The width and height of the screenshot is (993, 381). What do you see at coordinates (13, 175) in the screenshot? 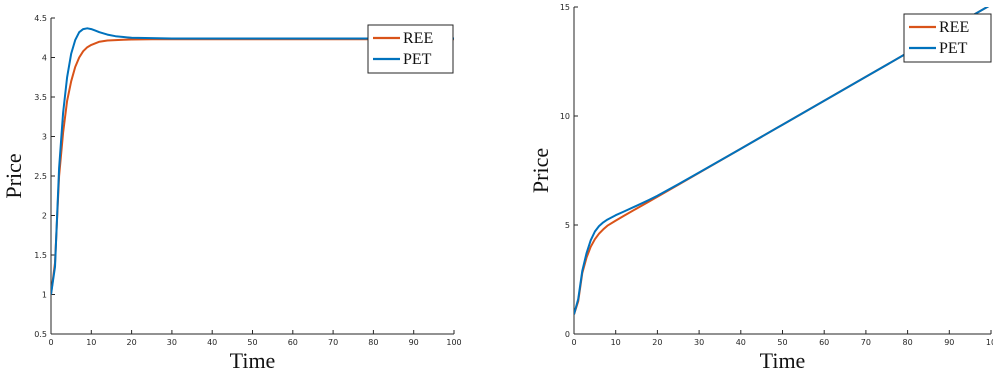
I see `chart-1-y-axis-label: Price` at bounding box center [13, 175].